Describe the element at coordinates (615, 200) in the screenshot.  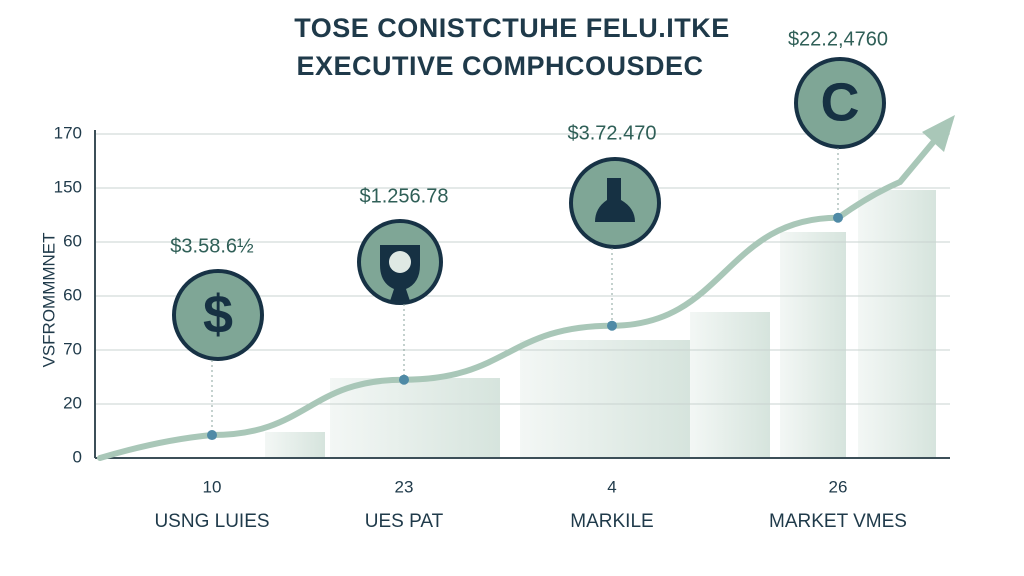
I see `figure-icon` at that location.